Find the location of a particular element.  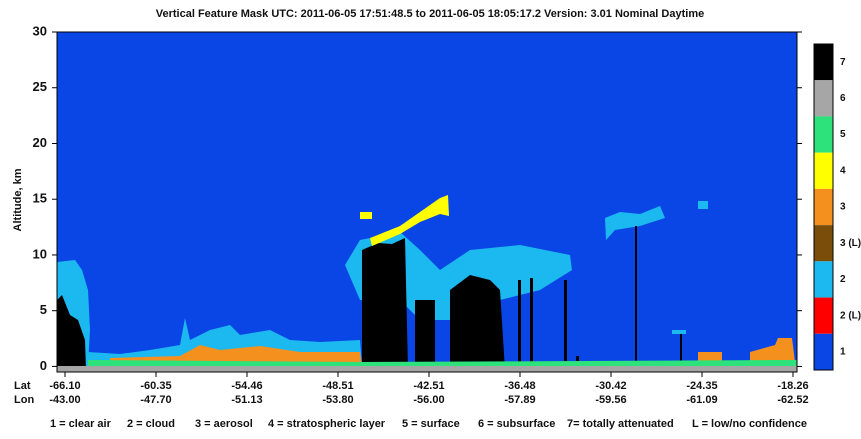

colorbar-frame is located at coordinates (823, 207).